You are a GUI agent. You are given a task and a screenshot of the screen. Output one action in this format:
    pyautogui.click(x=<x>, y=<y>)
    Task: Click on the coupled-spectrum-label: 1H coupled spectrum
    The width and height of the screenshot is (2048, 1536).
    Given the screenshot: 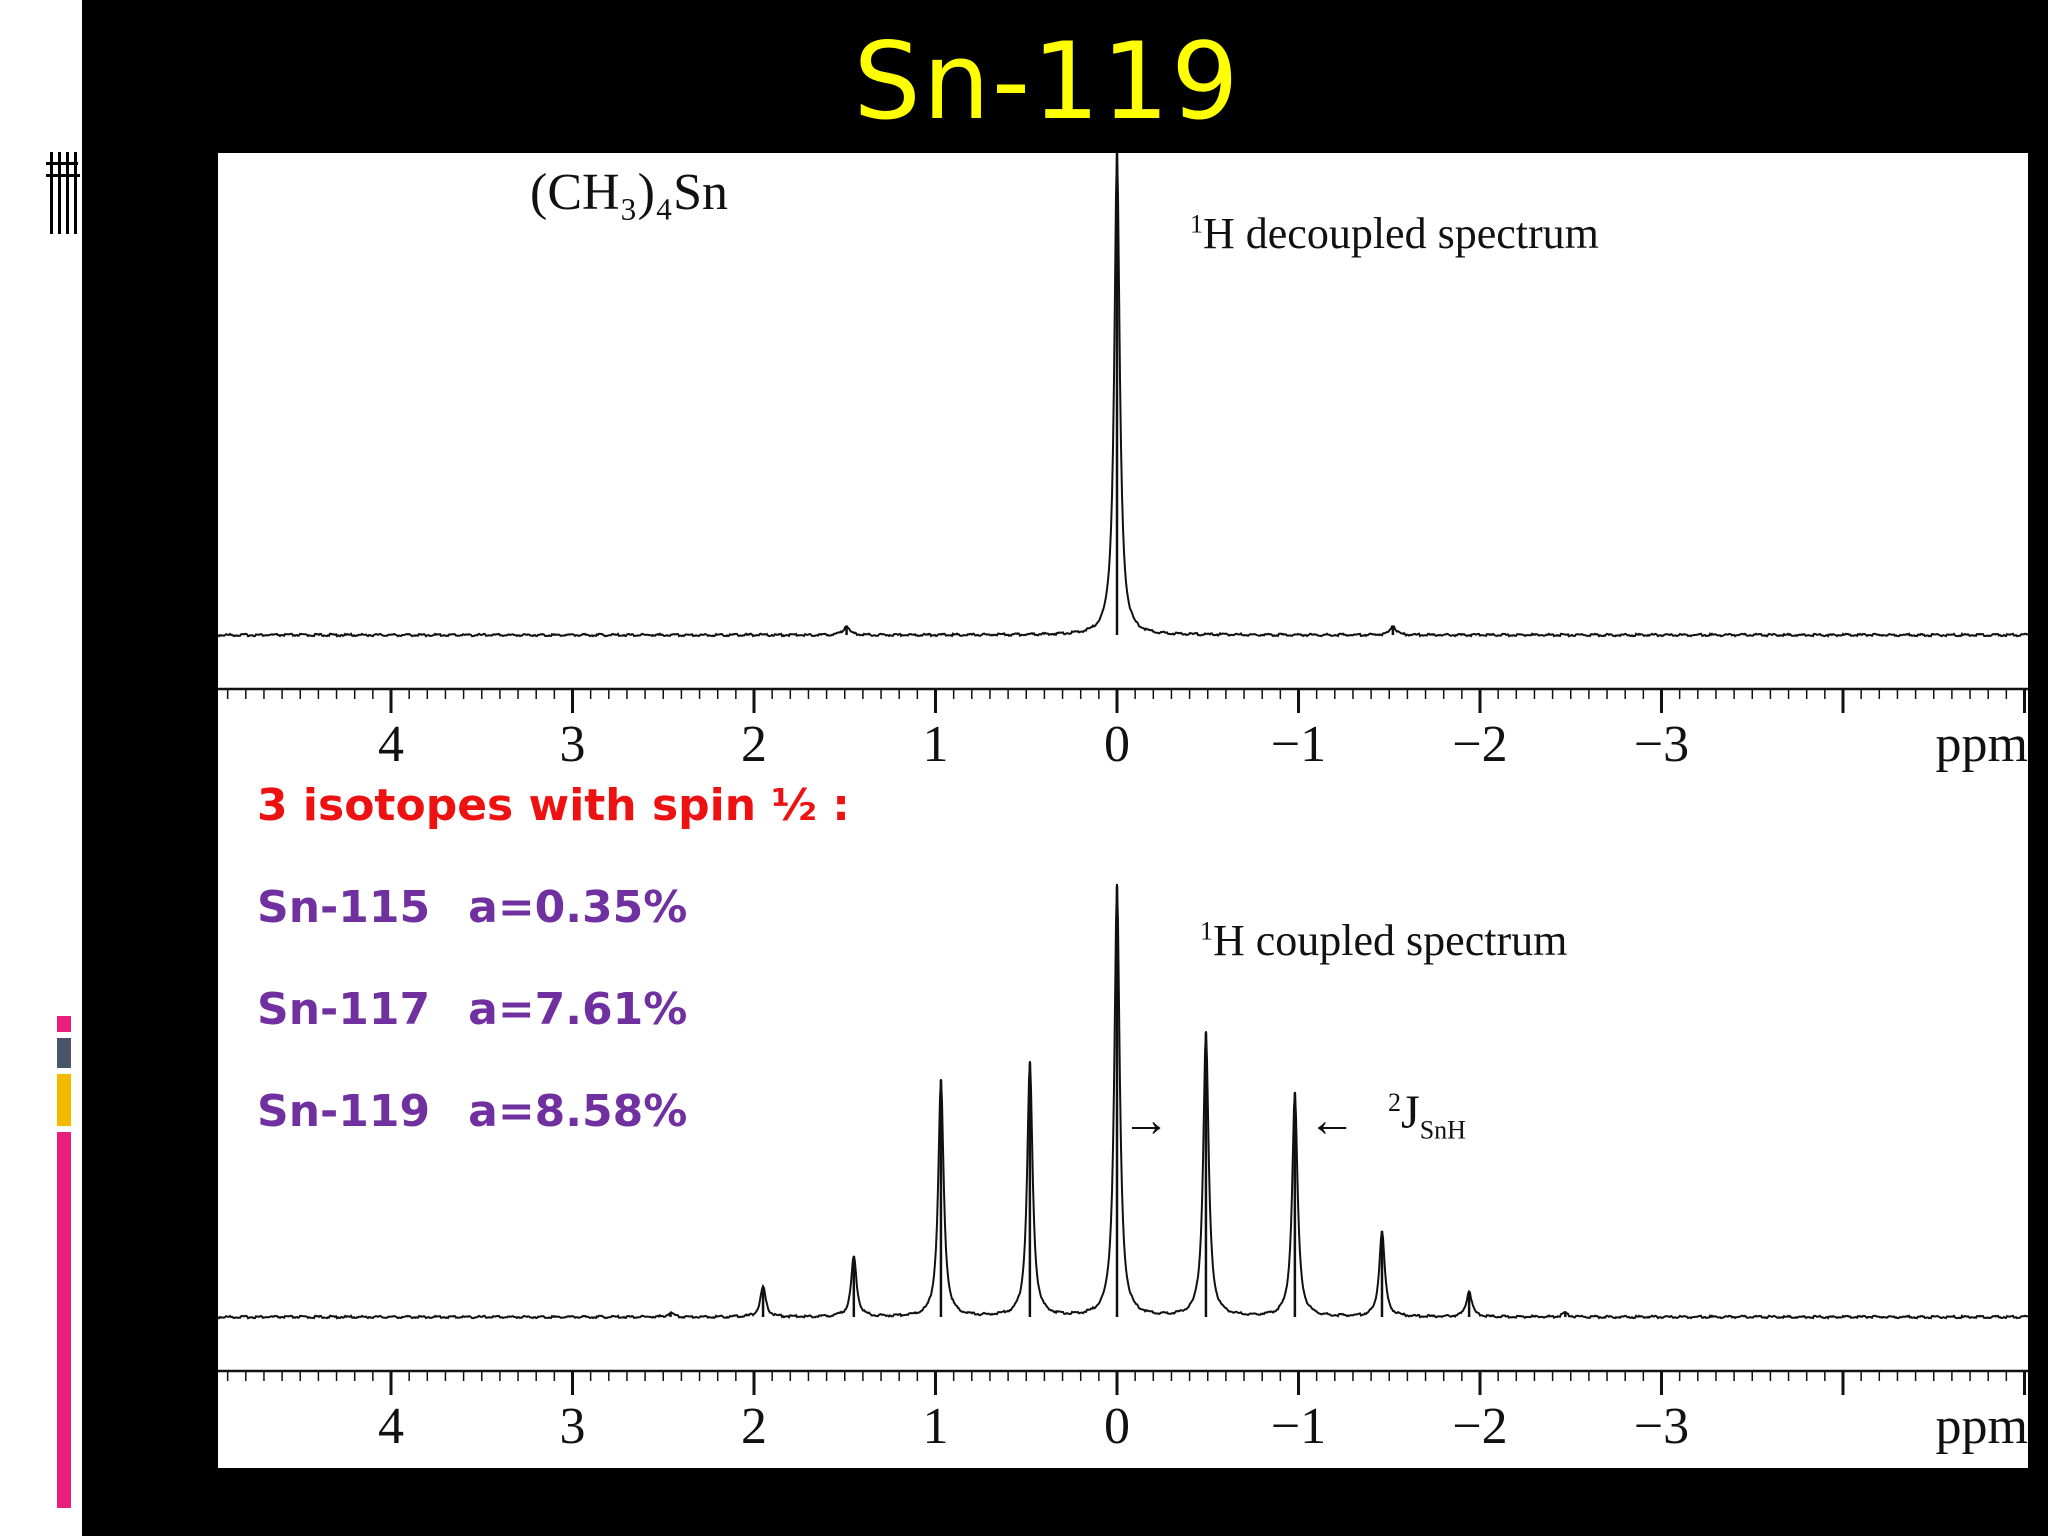 What is the action you would take?
    pyautogui.click(x=1383, y=940)
    